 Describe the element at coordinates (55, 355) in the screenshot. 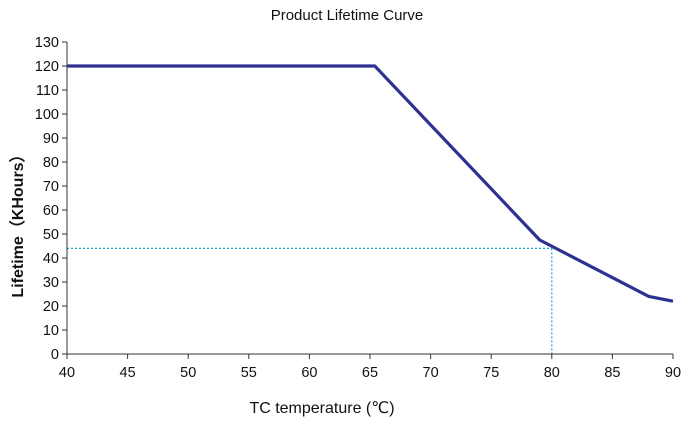

I see `y-tick-label: 0` at that location.